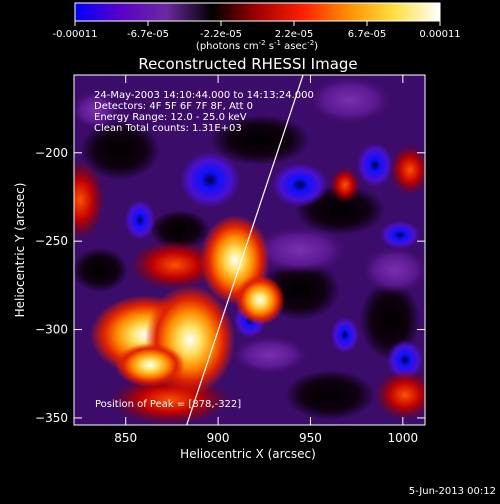 The height and width of the screenshot is (504, 500). I want to click on annotation-time: 24-May-2003 14:10:44.000 to 14:13:24.000, so click(204, 95).